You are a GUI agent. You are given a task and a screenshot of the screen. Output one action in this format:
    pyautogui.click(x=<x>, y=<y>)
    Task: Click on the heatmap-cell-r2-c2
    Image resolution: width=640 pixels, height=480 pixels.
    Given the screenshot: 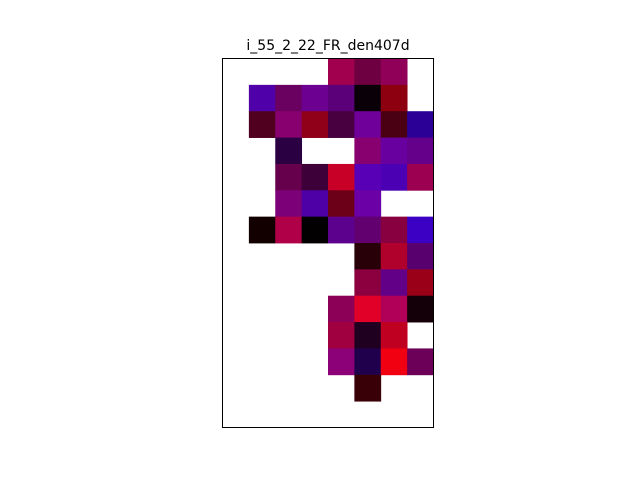 What is the action you would take?
    pyautogui.click(x=289, y=124)
    